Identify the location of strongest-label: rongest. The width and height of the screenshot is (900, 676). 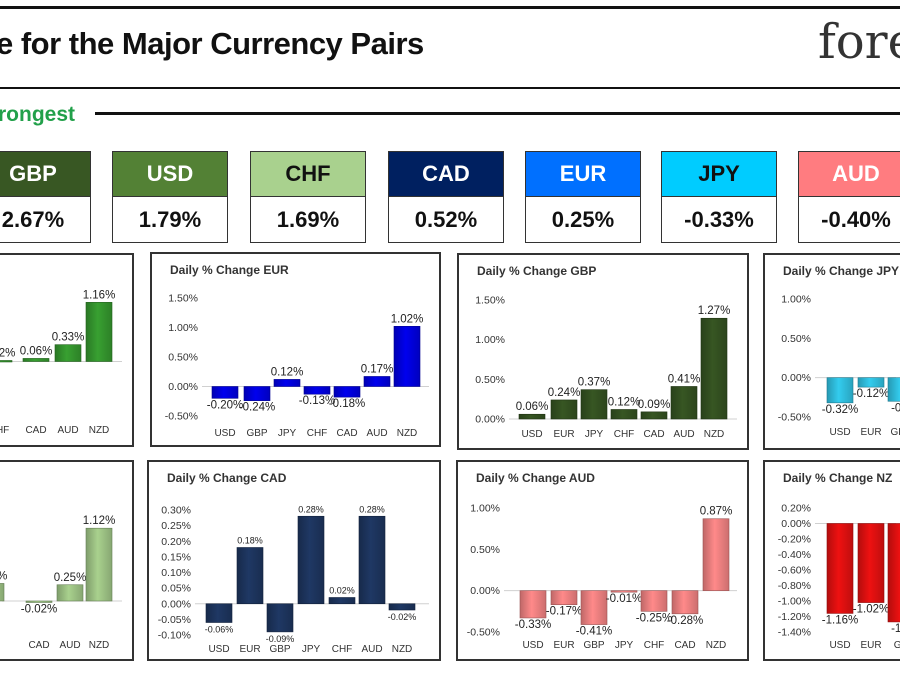
(38, 114).